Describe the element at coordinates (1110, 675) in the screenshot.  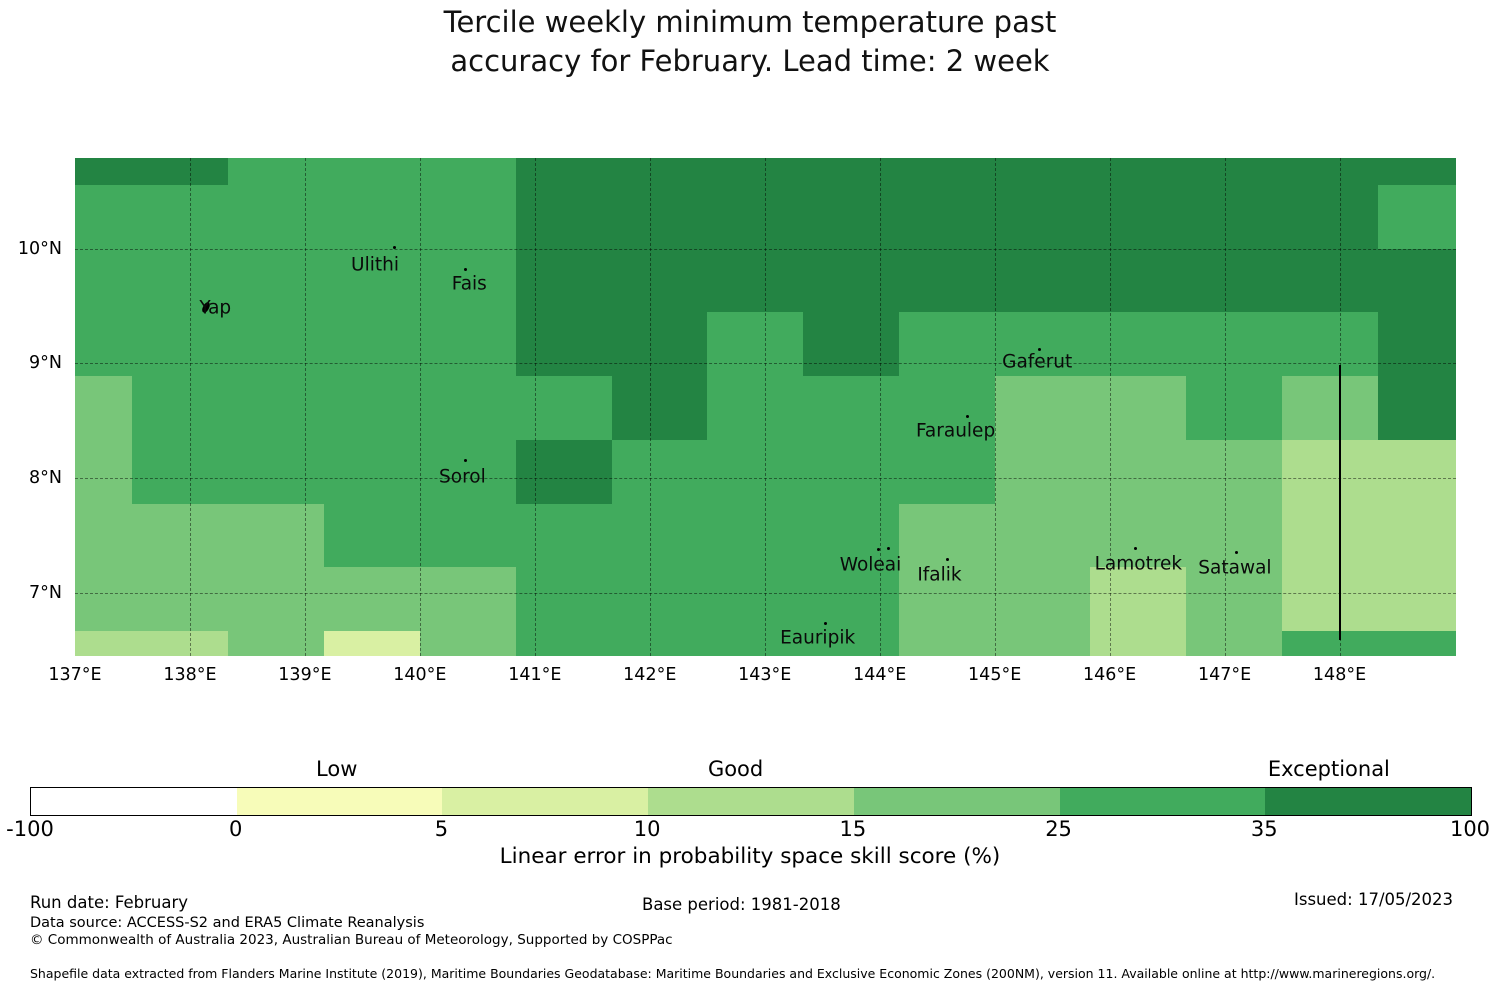
I see `x-tick-label: 146°E` at that location.